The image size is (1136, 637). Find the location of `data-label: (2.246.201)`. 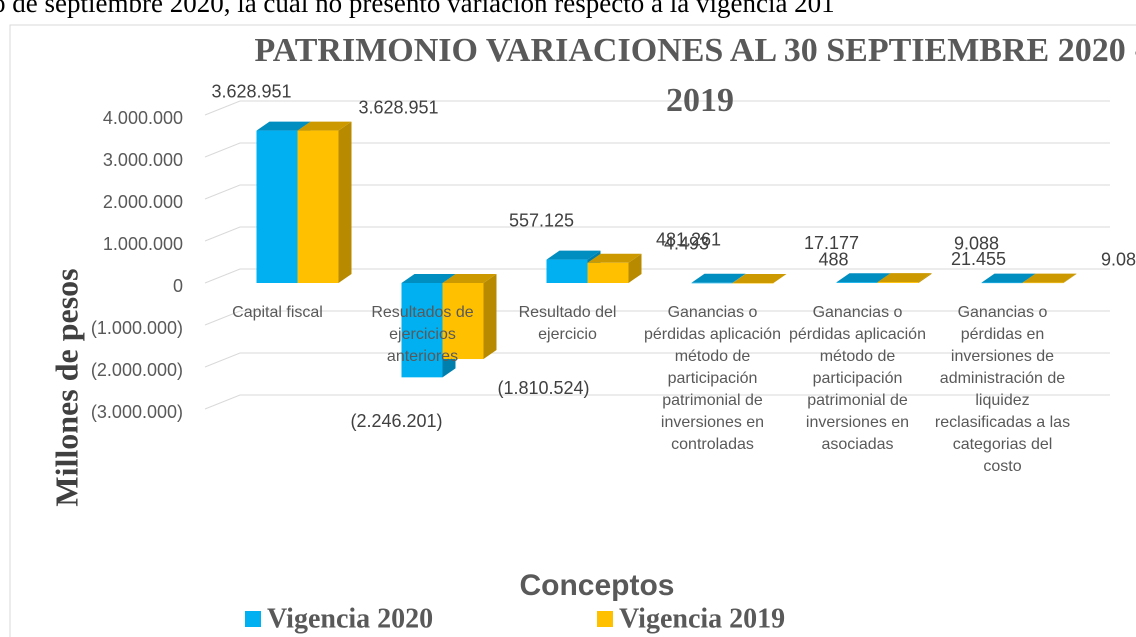

data-label: (2.246.201) is located at coordinates (396, 421).